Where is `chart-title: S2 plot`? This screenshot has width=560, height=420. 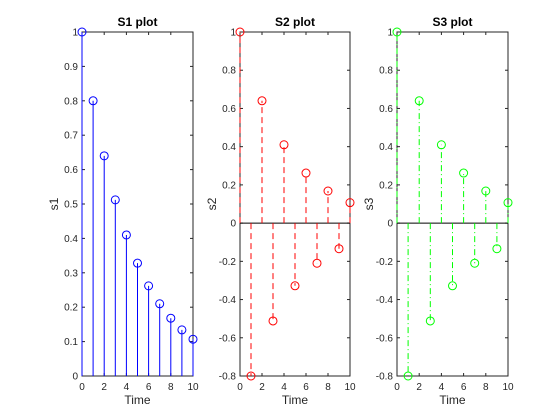 chart-title: S2 plot is located at coordinates (295, 22).